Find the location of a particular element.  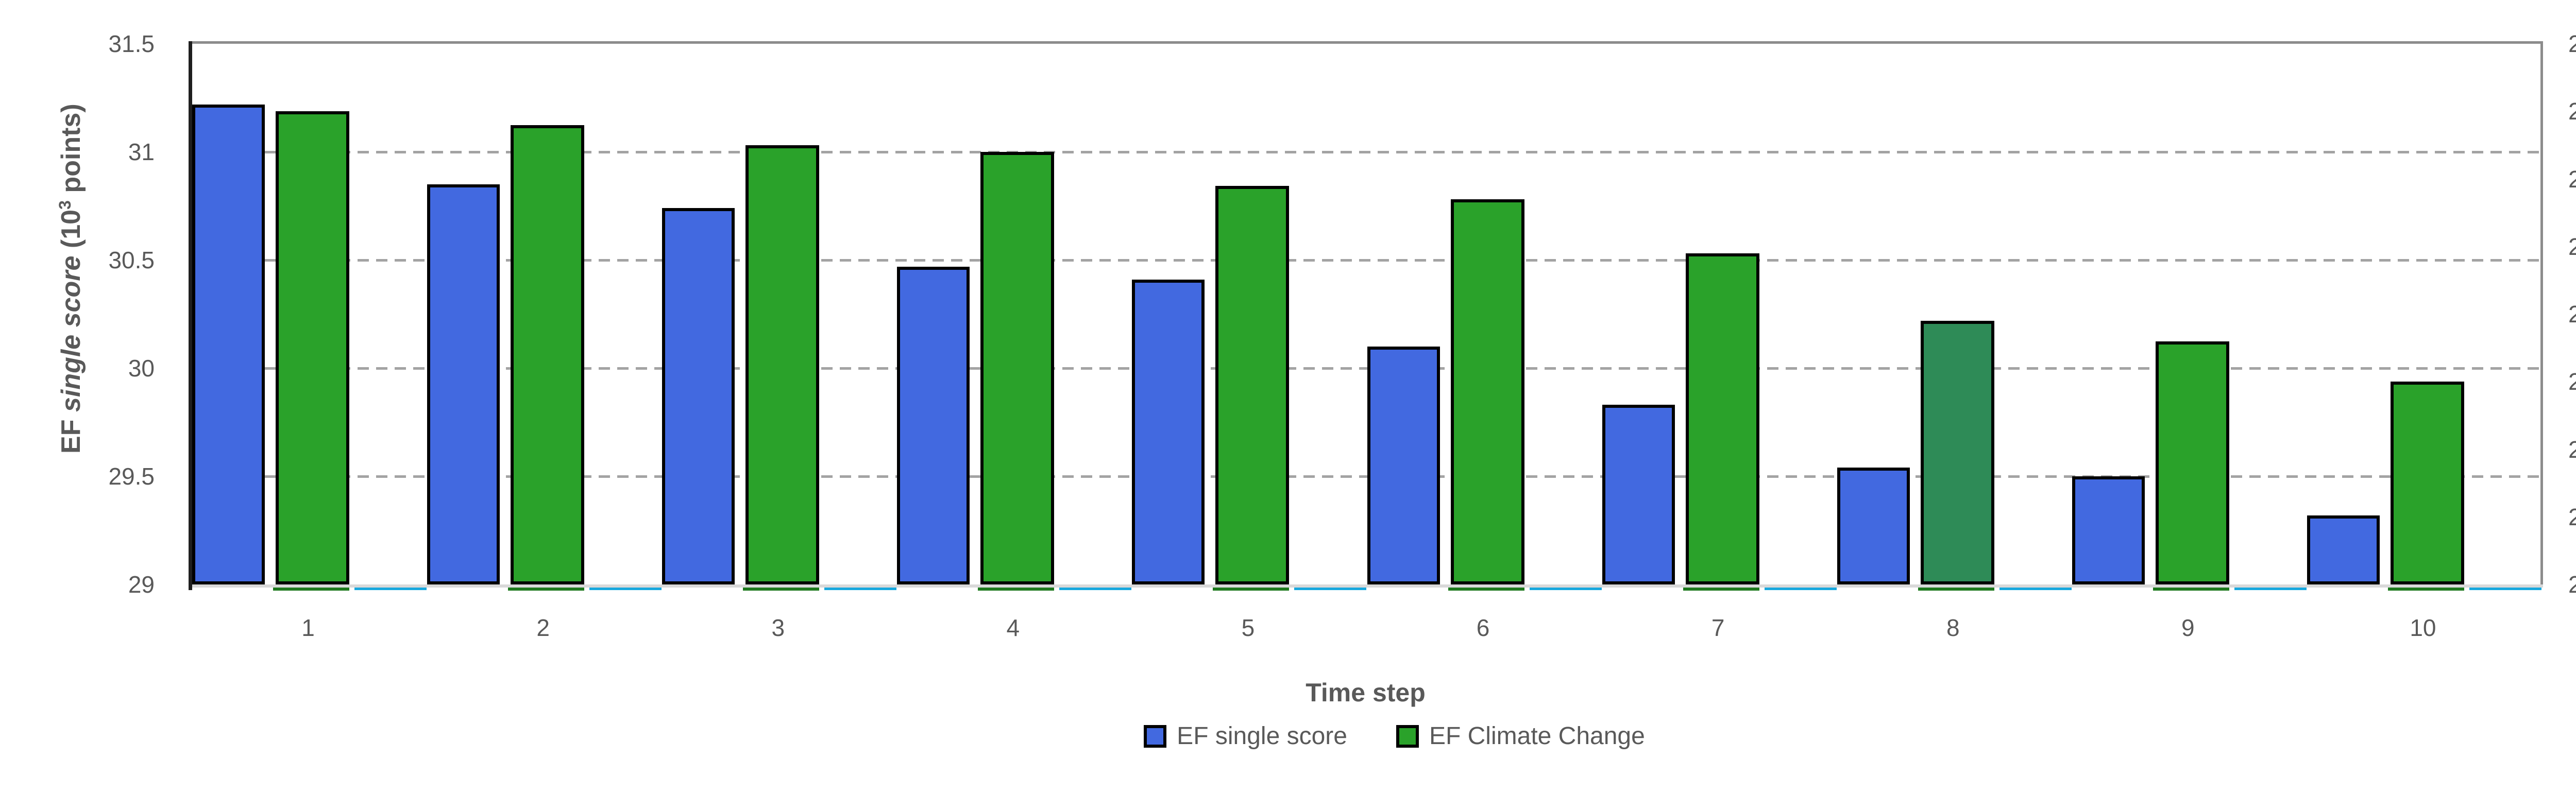

x-axis-tick-label: 1 is located at coordinates (308, 627).